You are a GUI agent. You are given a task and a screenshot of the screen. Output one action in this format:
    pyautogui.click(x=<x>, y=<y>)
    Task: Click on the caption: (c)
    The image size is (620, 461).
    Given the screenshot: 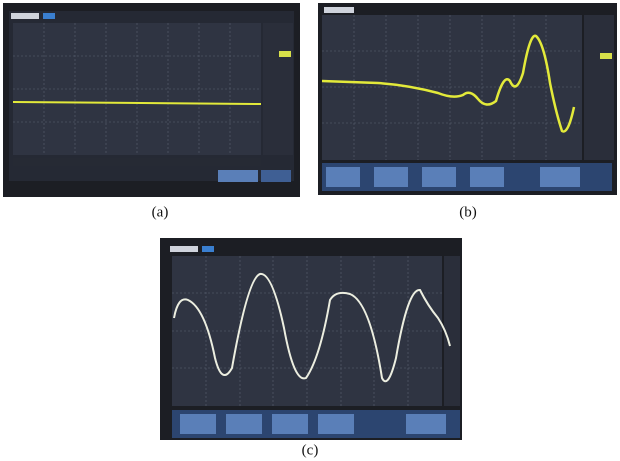 What is the action you would take?
    pyautogui.click(x=310, y=450)
    